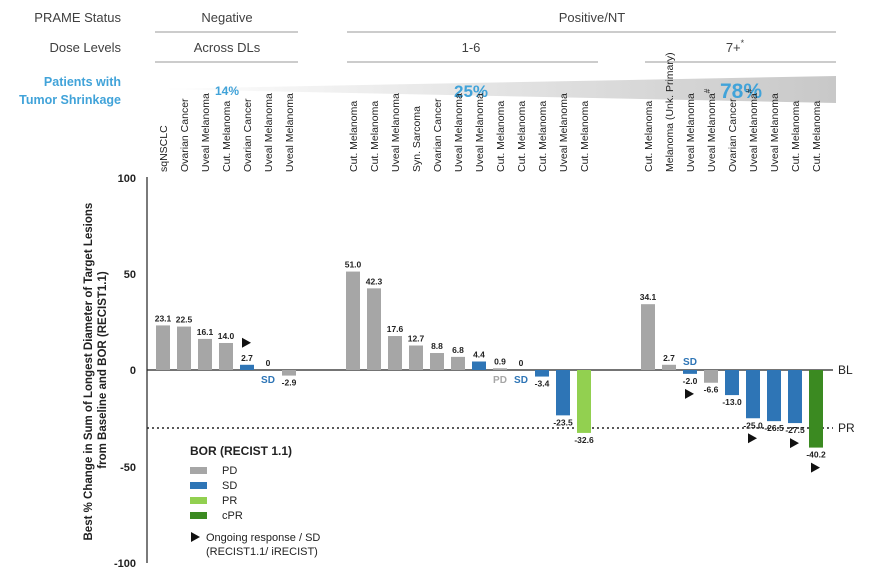 The width and height of the screenshot is (869, 578). Describe the element at coordinates (70, 100) in the screenshot. I see `shrinkage-label-line2: Tumor Shrinkage` at that location.